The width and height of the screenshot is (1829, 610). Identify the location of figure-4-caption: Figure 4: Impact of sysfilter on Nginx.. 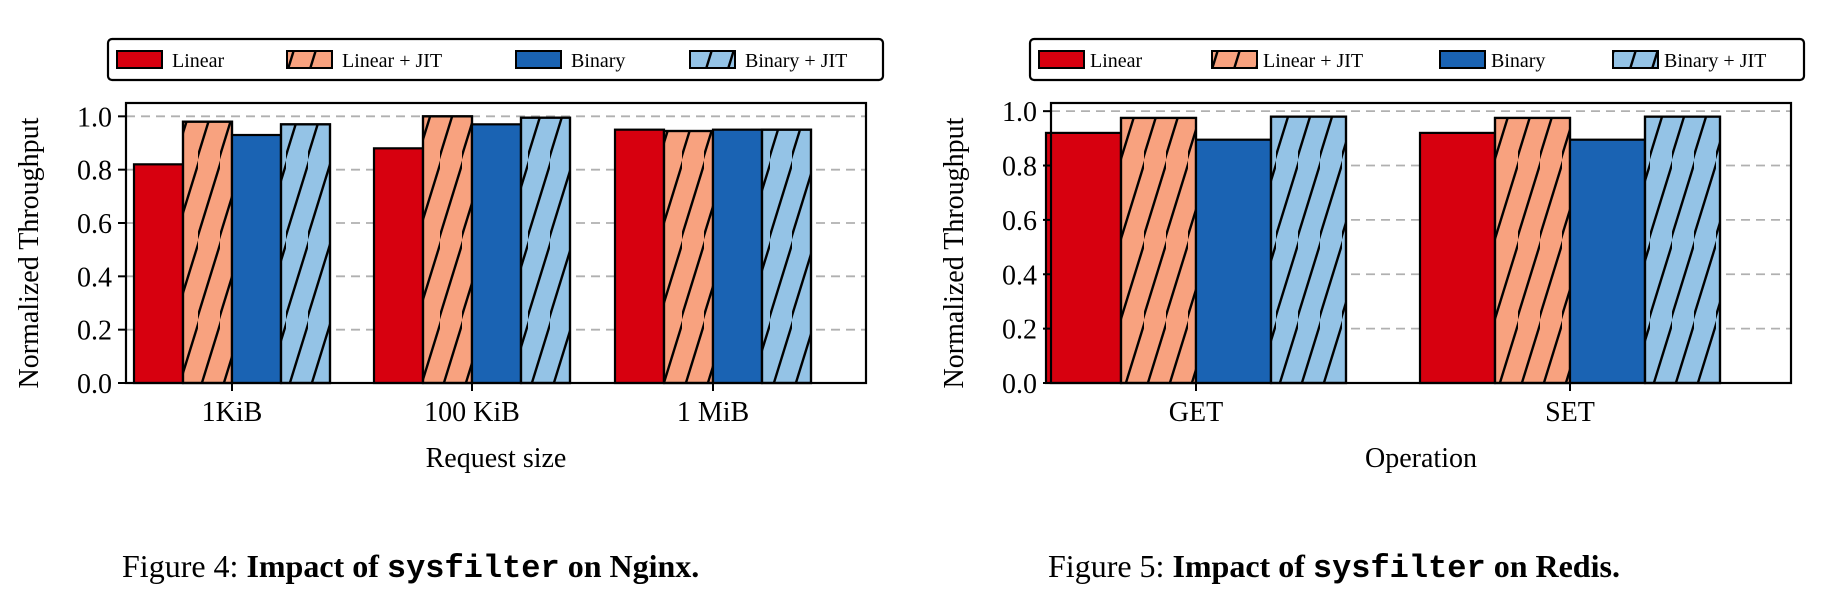
(410, 567).